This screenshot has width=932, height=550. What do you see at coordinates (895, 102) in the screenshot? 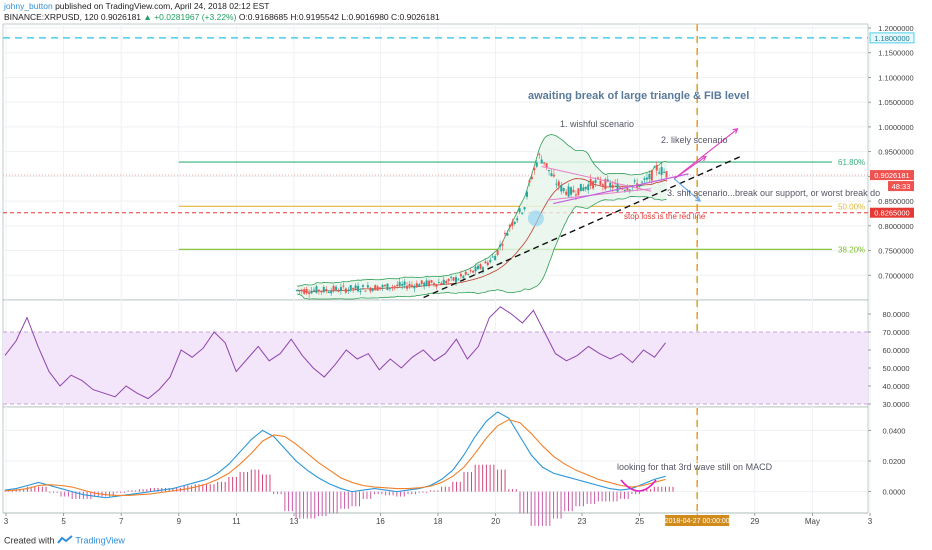
I see `price-axis-label: 1.0500000` at bounding box center [895, 102].